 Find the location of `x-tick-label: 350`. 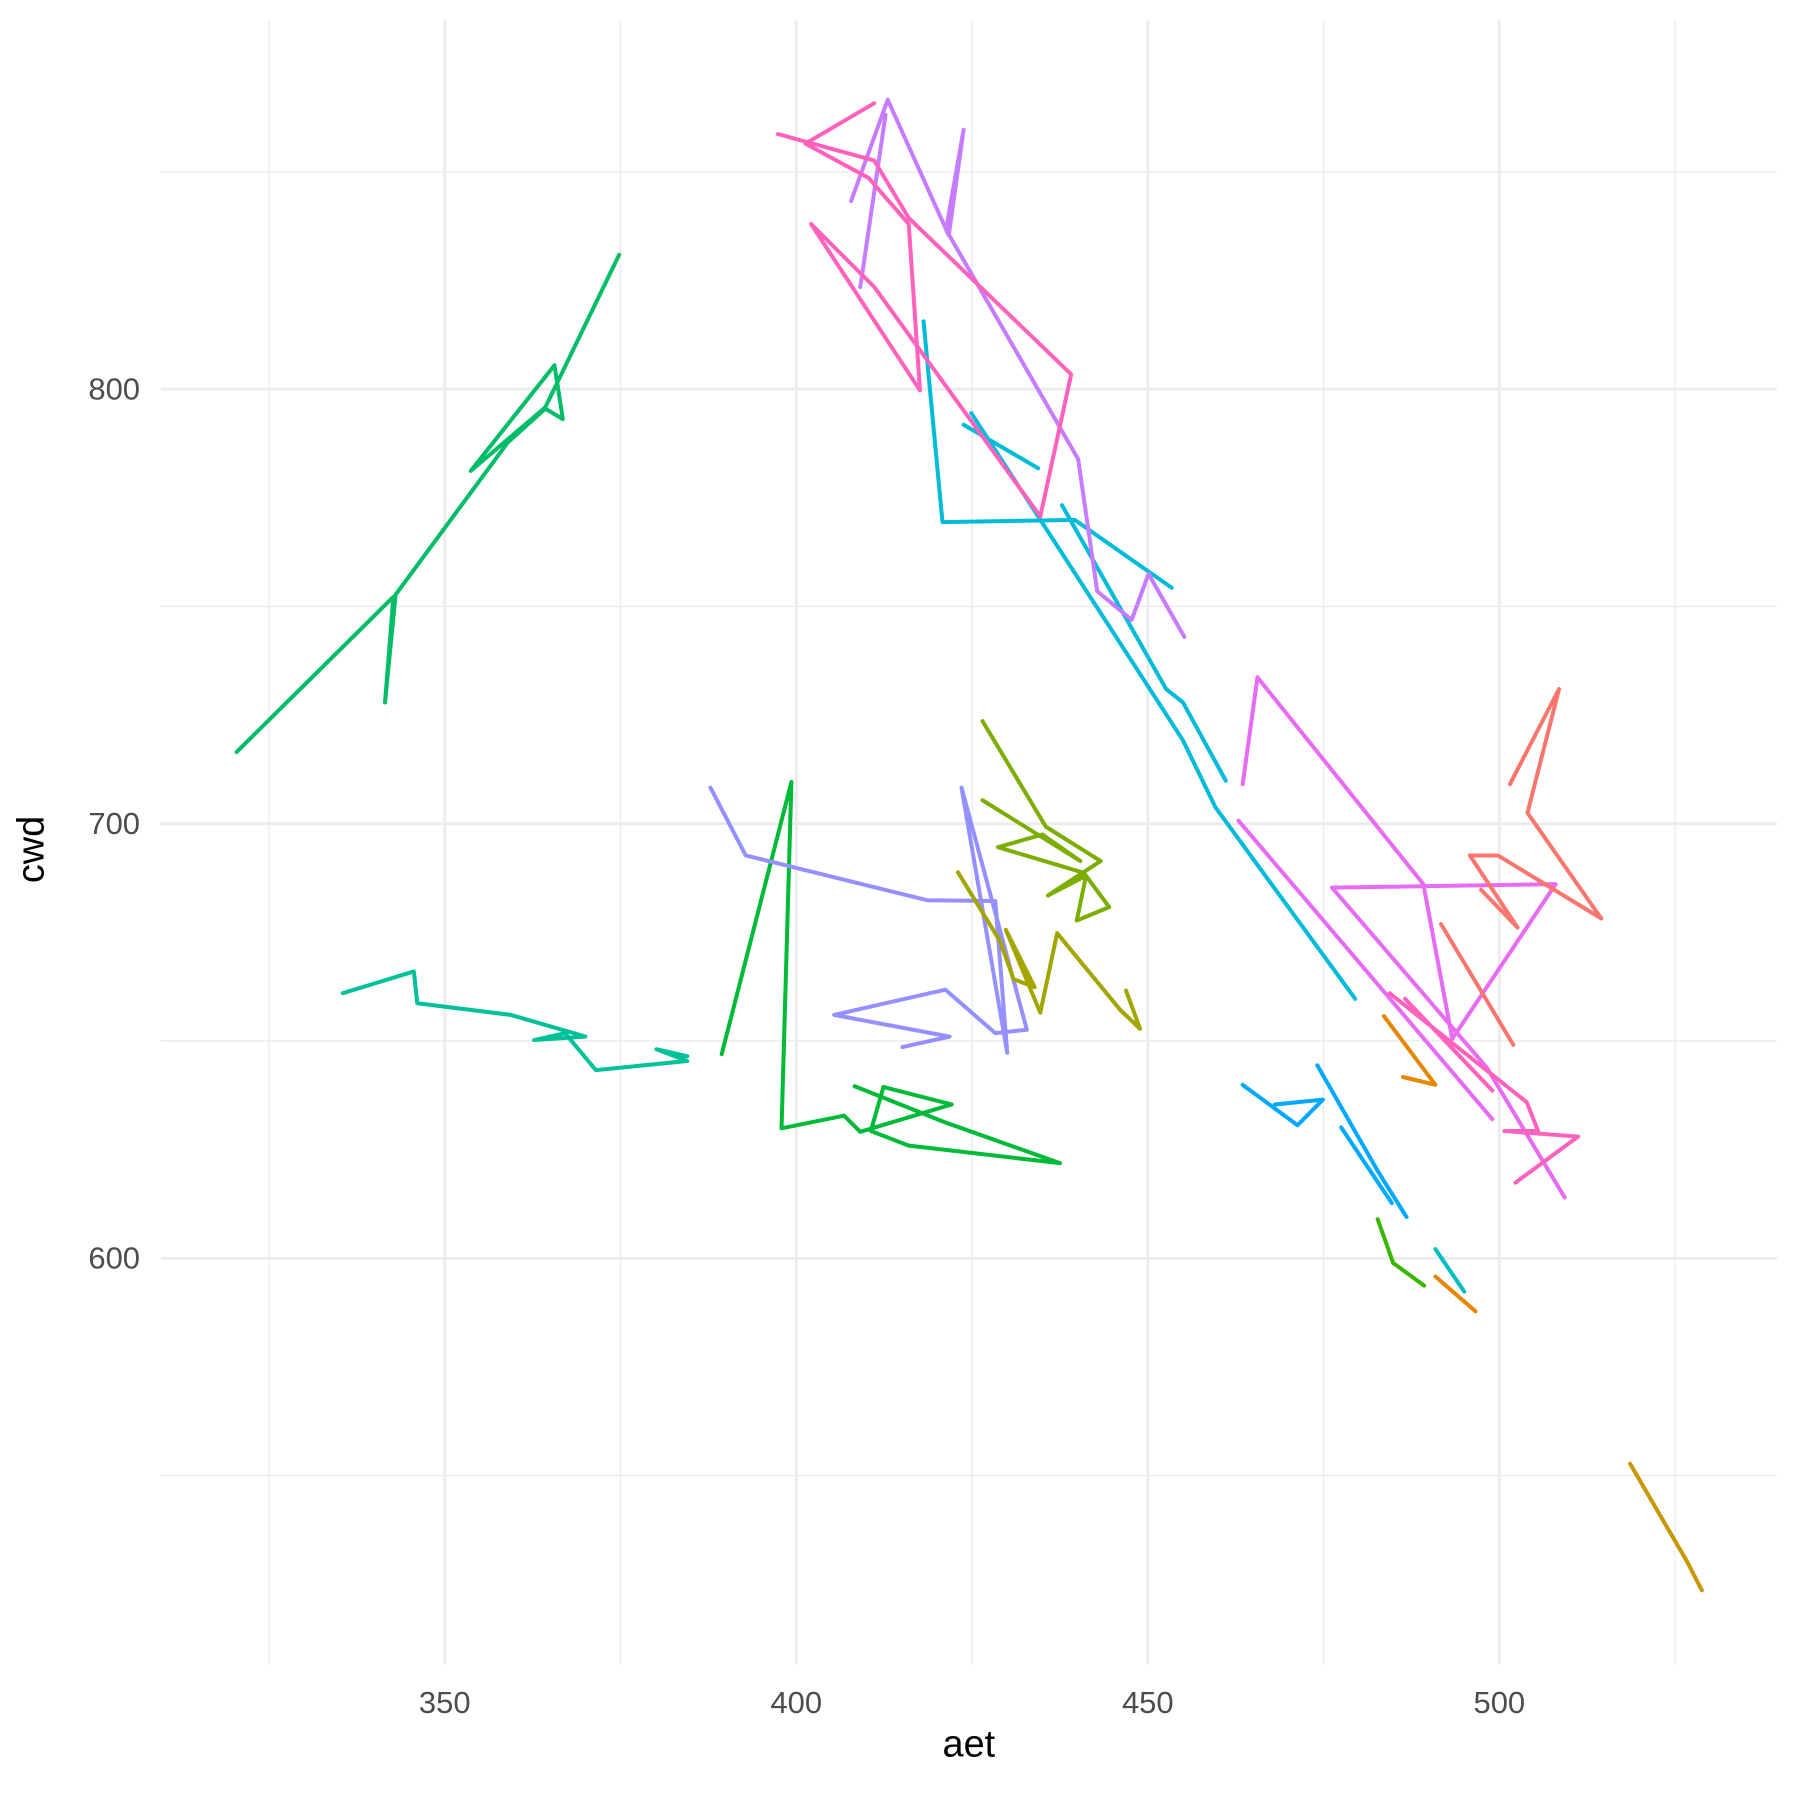

x-tick-label: 350 is located at coordinates (445, 1702).